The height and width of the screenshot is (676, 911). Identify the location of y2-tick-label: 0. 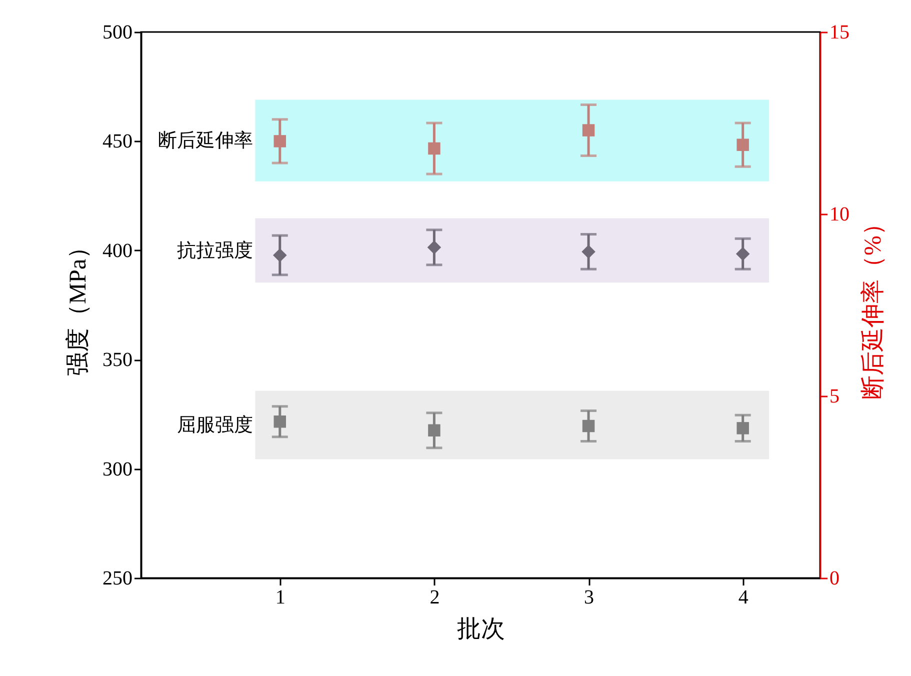
(835, 579).